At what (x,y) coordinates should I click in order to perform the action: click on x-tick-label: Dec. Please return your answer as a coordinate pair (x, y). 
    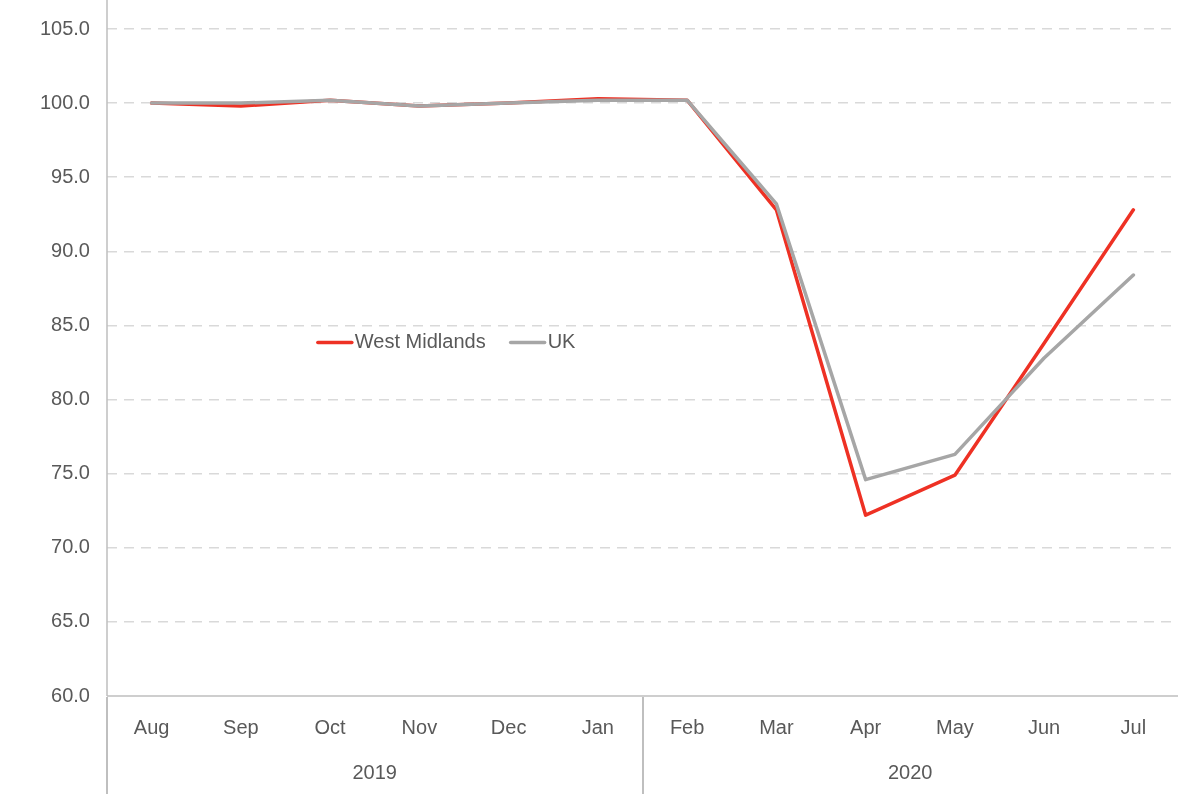
    Looking at the image, I should click on (508, 726).